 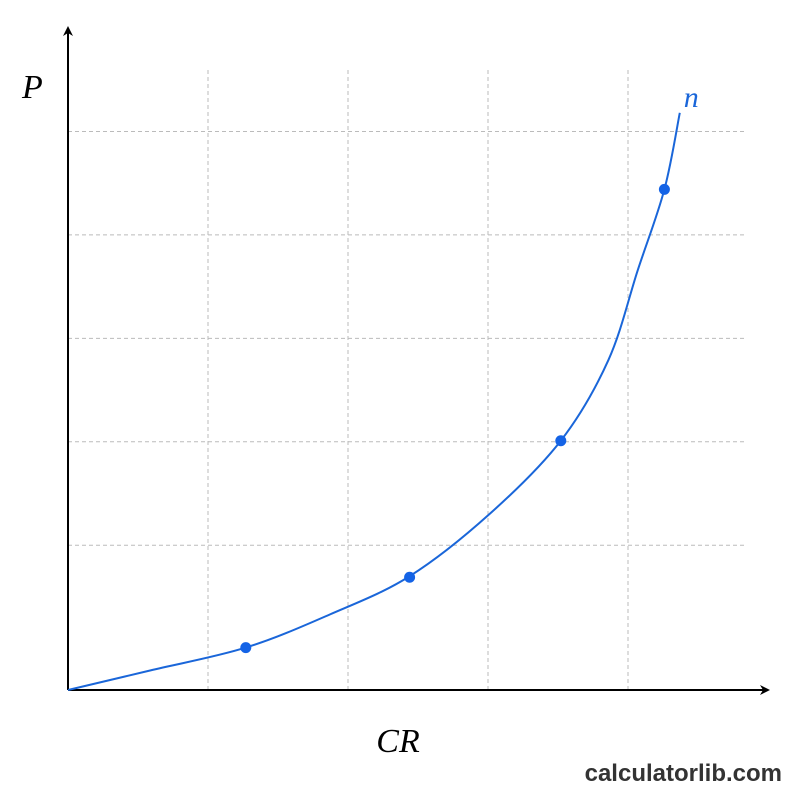 I want to click on y-axis-label: P, so click(x=32, y=87).